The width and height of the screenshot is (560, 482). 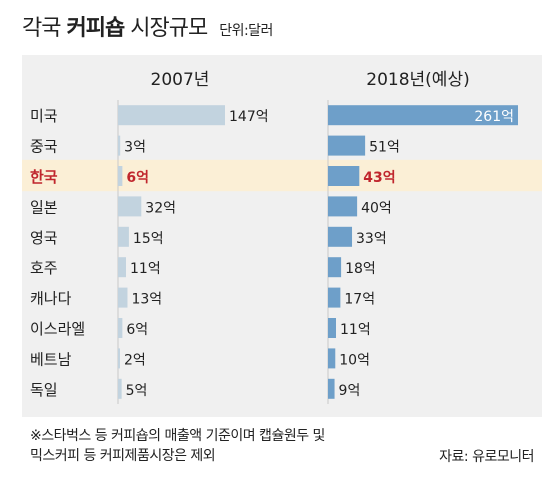 What do you see at coordinates (51, 299) in the screenshot?
I see `category-label: 캐나다` at bounding box center [51, 299].